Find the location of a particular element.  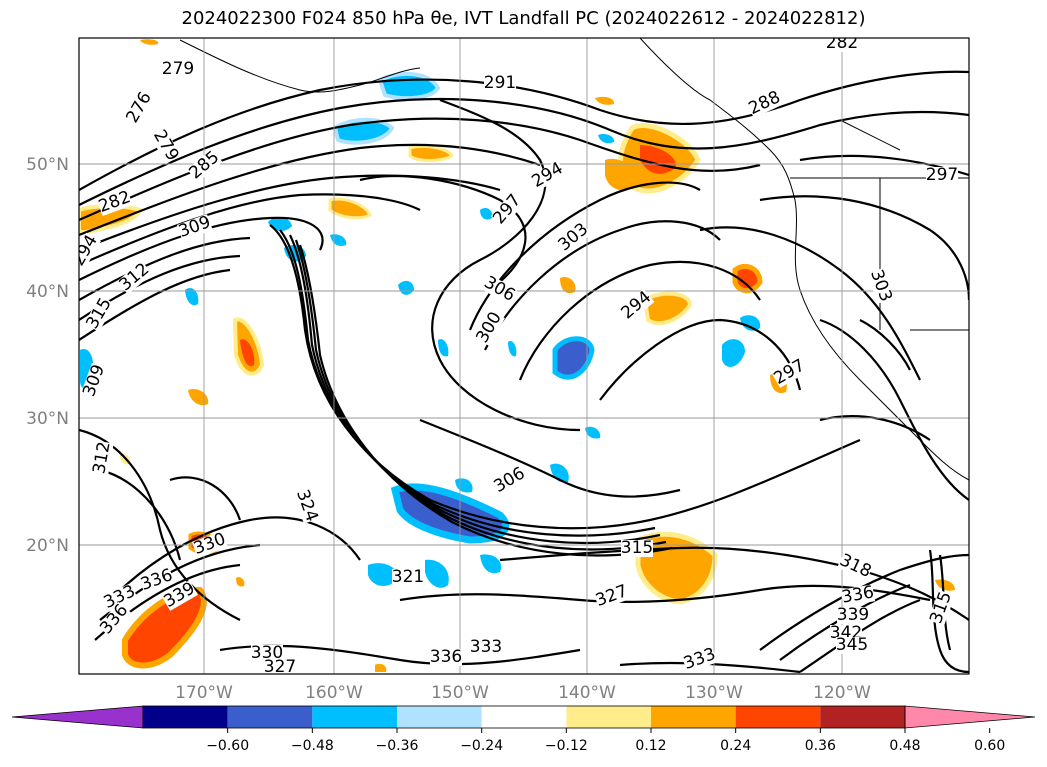

contour-label: 327 is located at coordinates (280, 667).